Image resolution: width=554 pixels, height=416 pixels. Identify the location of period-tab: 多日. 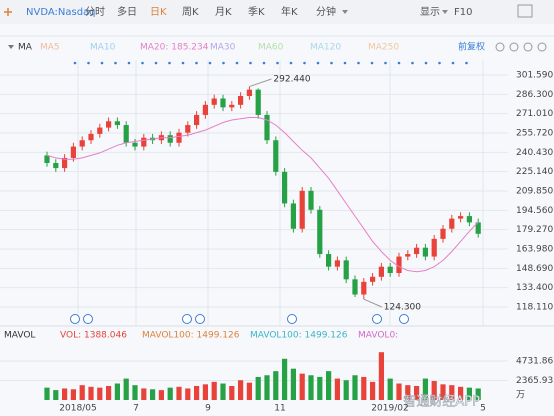
(127, 11).